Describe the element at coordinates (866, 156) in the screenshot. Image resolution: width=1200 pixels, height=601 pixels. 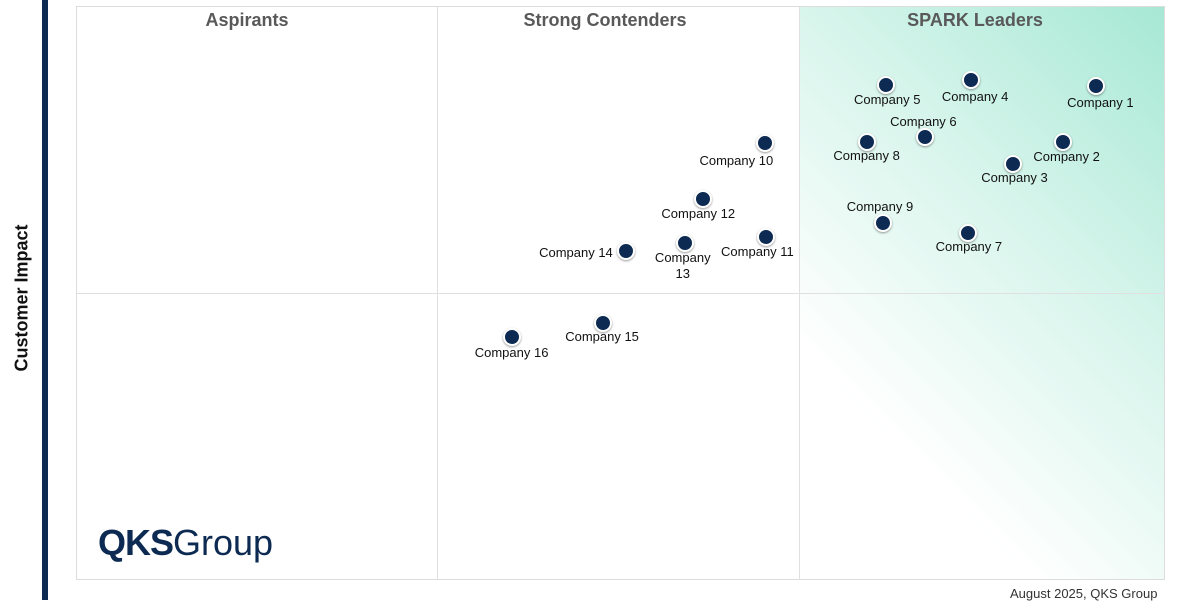
I see `data-label: Company 8` at that location.